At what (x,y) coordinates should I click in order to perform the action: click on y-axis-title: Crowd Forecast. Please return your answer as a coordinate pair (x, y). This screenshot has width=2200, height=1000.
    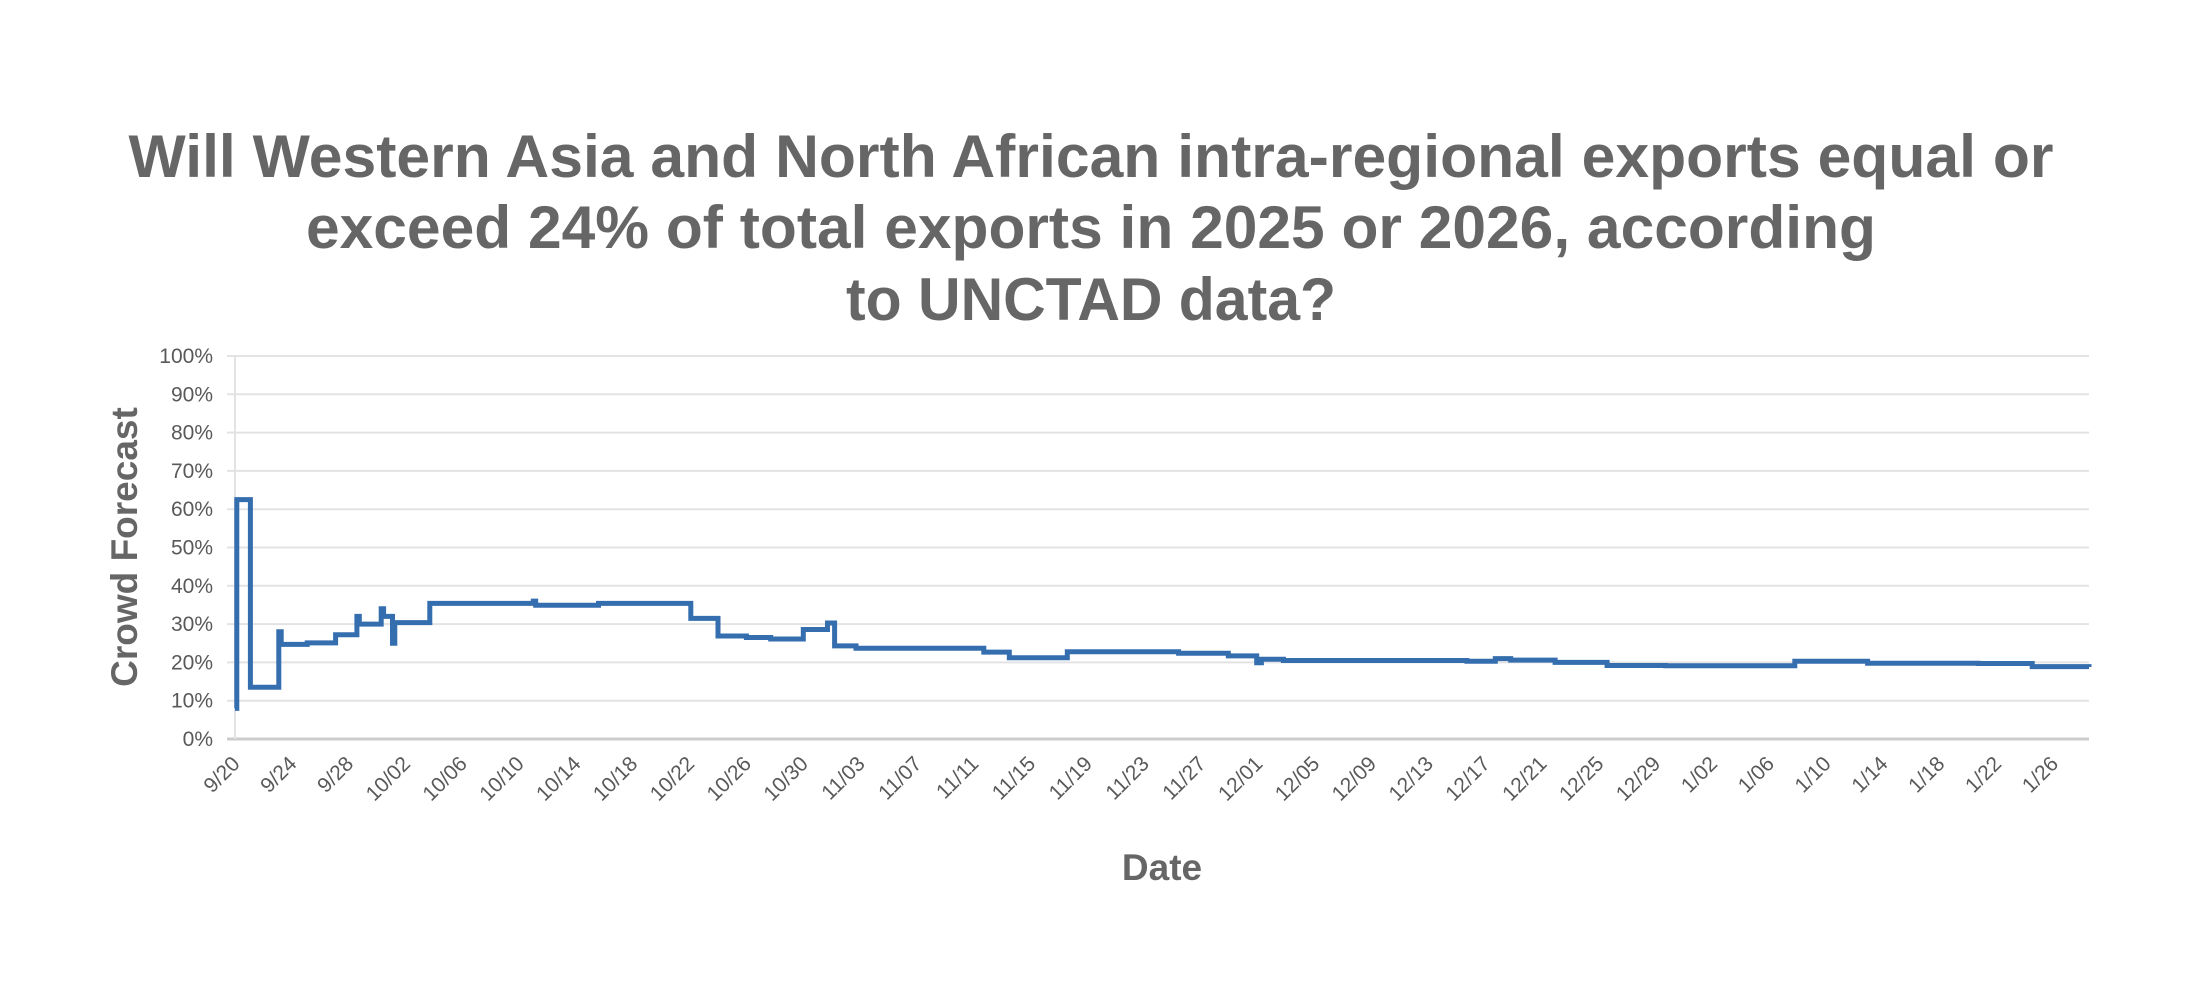
    Looking at the image, I should click on (124, 547).